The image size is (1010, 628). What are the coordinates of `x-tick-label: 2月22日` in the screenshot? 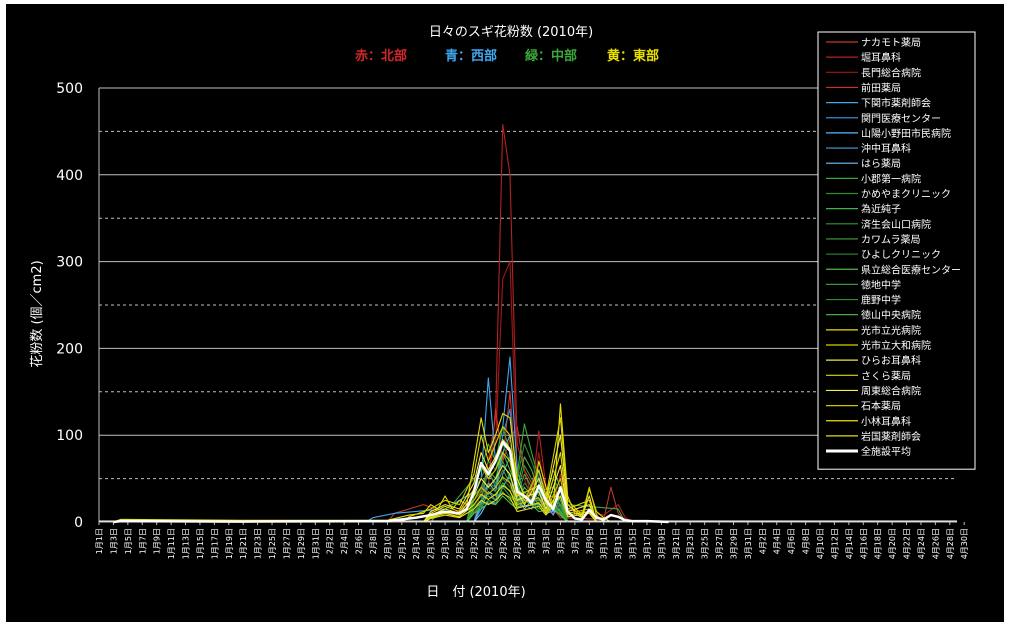 It's located at (474, 543).